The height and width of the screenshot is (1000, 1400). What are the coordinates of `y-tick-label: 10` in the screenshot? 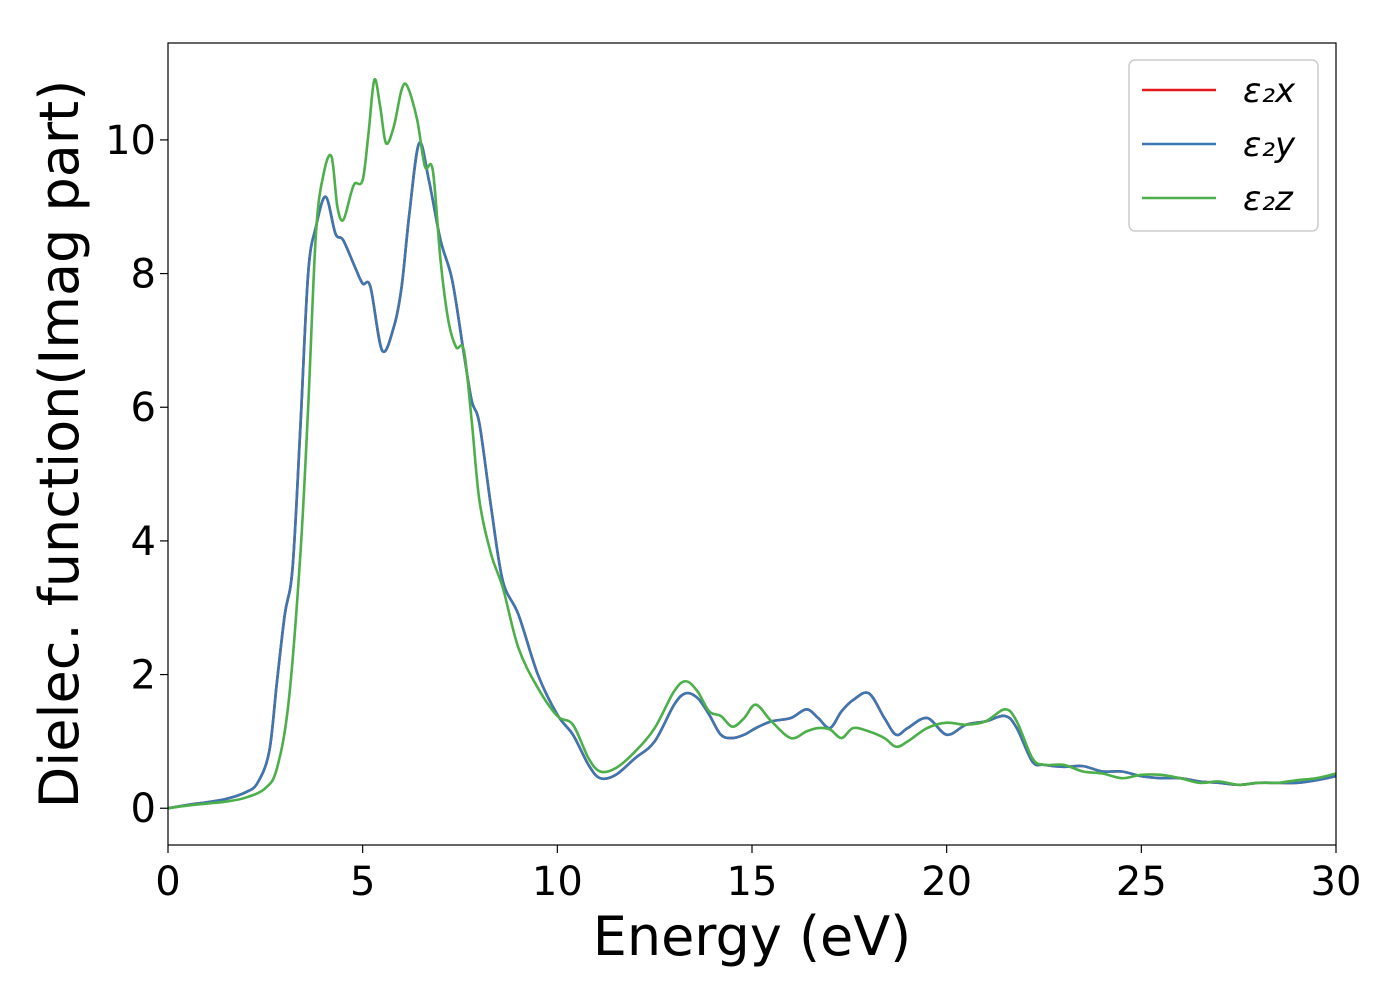 It's located at (130, 141).